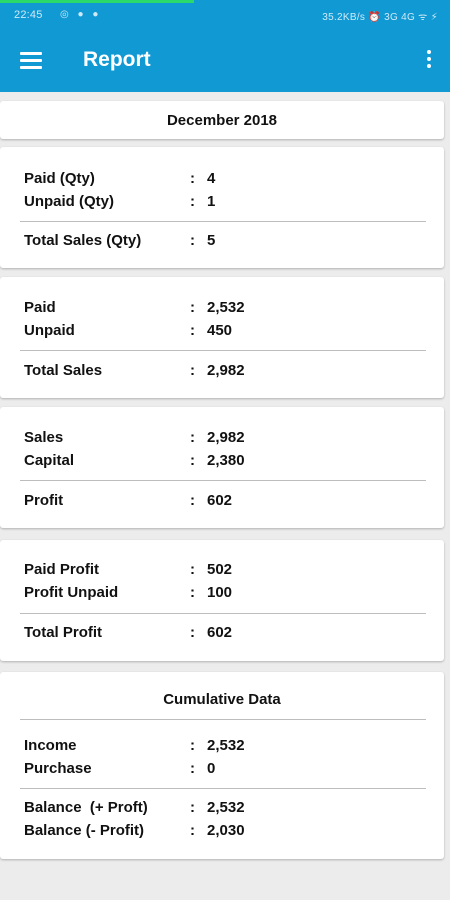  What do you see at coordinates (211, 240) in the screenshot?
I see `row-value: 5` at bounding box center [211, 240].